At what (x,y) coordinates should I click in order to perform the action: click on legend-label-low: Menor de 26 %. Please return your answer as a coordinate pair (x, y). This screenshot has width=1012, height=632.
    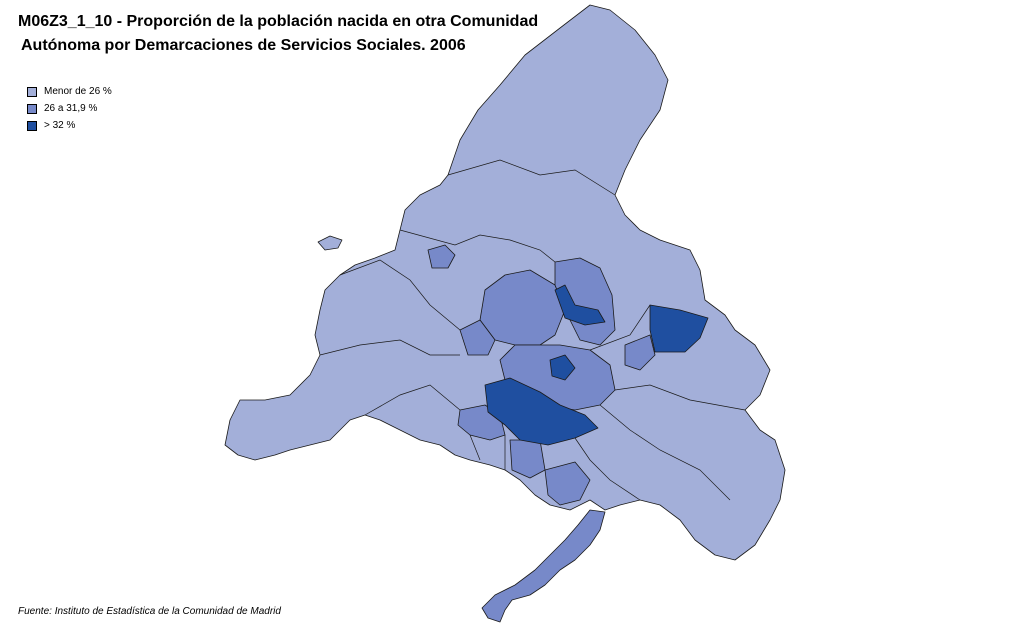
    Looking at the image, I should click on (78, 91).